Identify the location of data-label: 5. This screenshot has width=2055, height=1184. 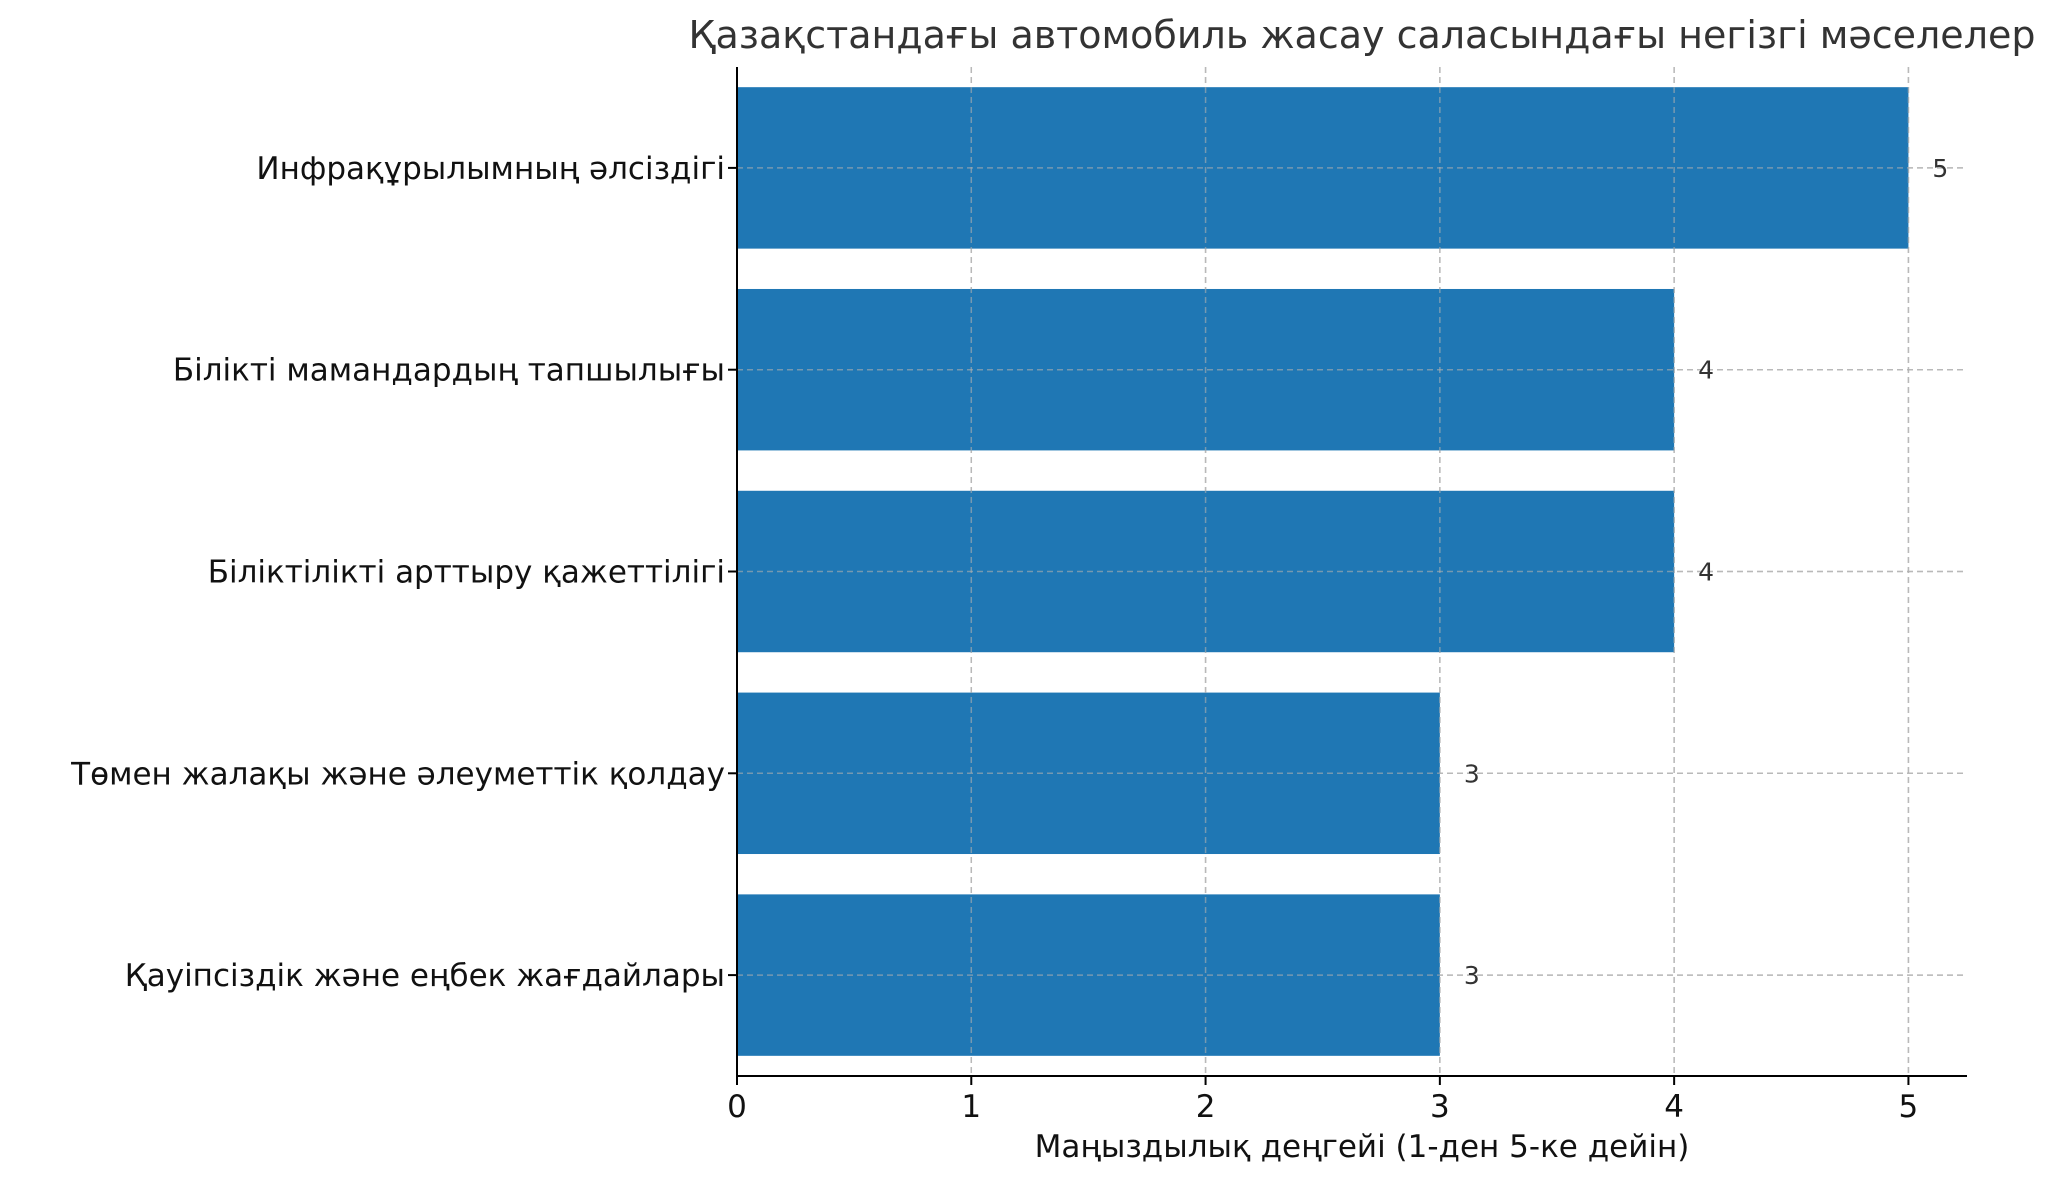
(1940, 168).